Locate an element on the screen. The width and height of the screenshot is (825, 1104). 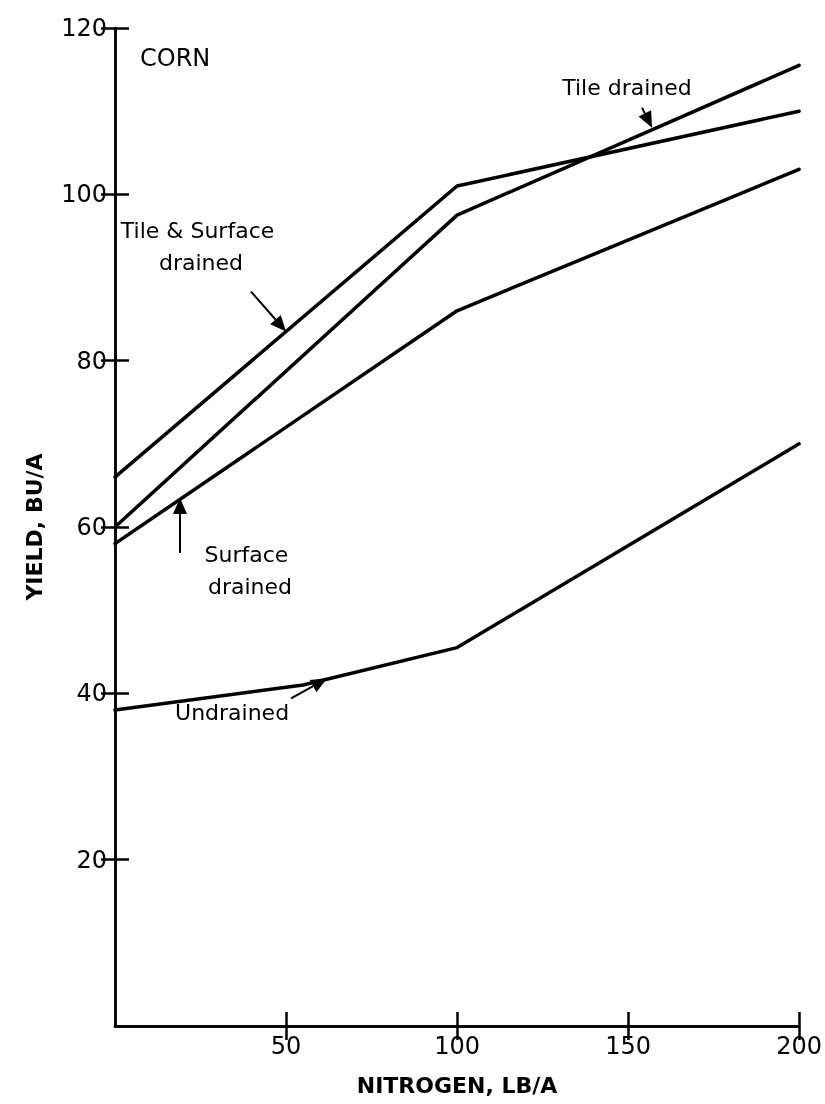
y-tick-label: 80 is located at coordinates (91, 360).